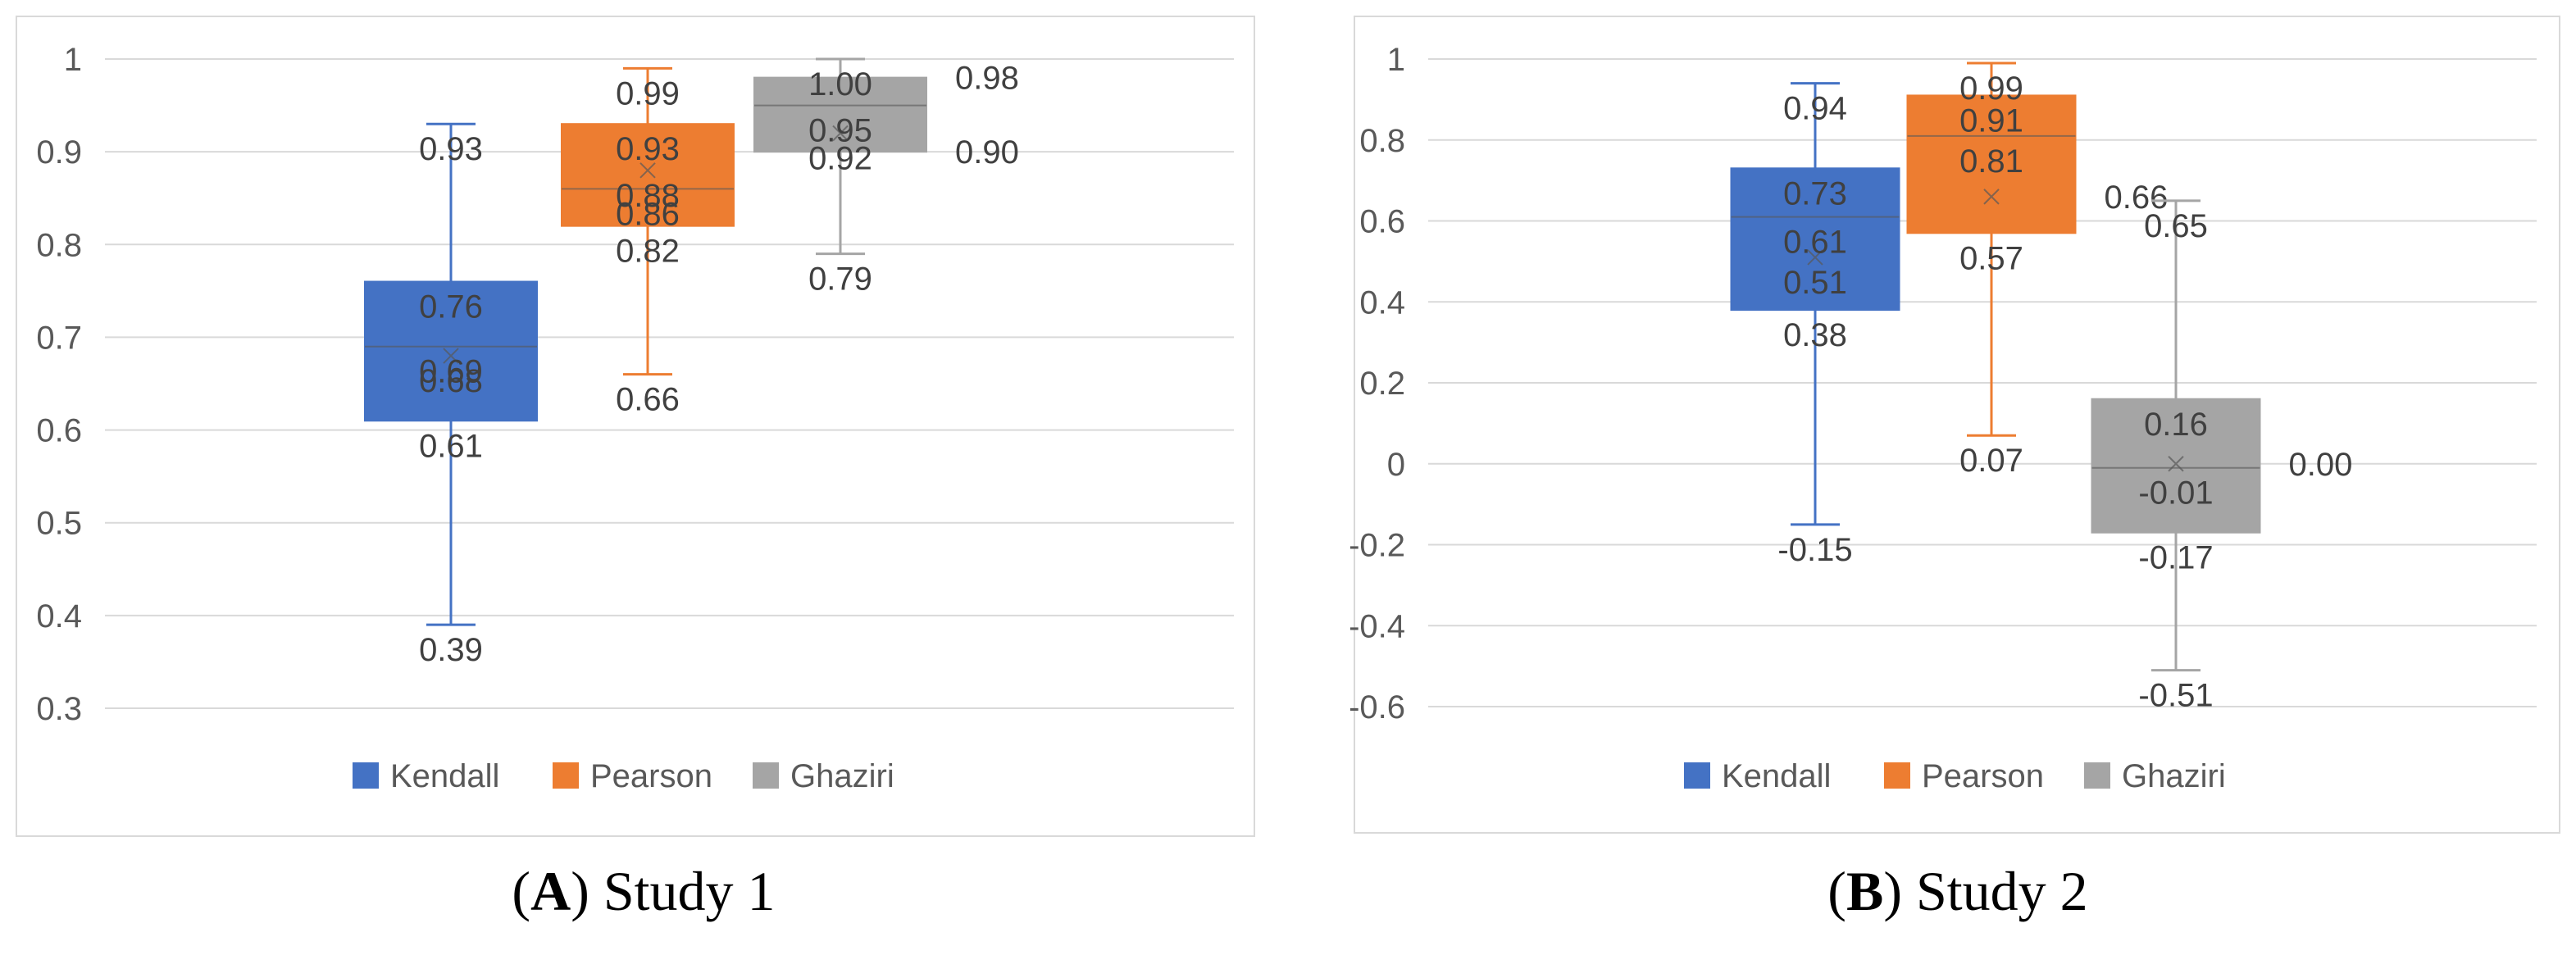 The width and height of the screenshot is (2576, 955). I want to click on data-label: 0.57, so click(1991, 258).